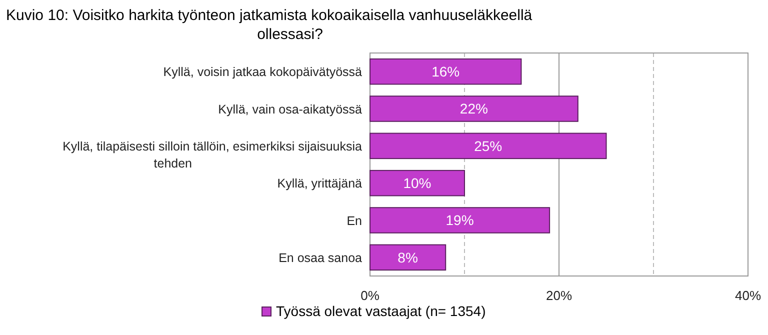 The height and width of the screenshot is (335, 768). I want to click on text: 25%, so click(488, 146).